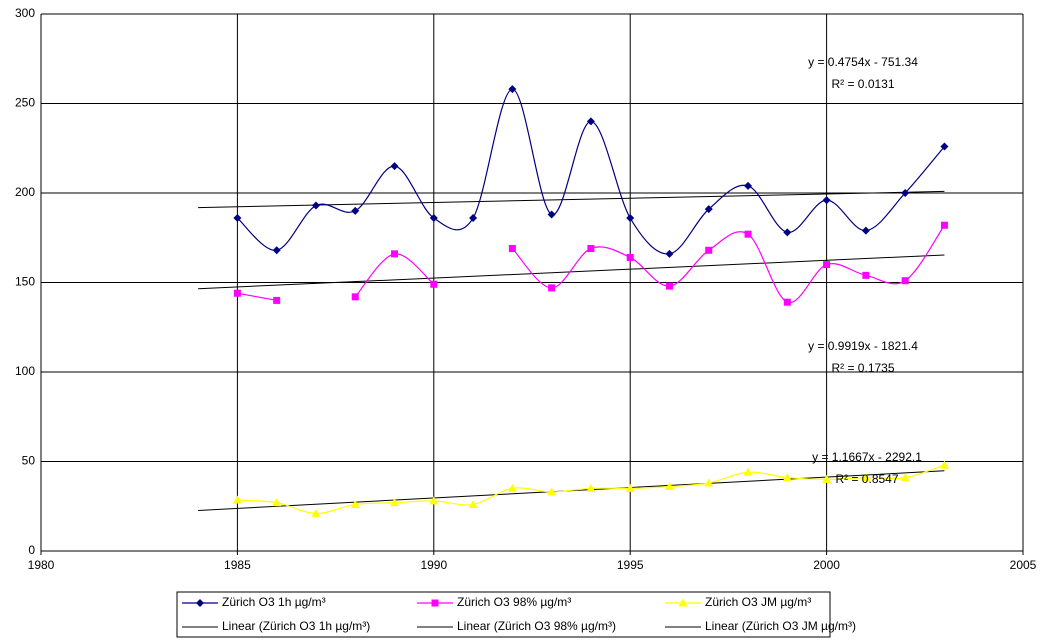 Image resolution: width=1043 pixels, height=643 pixels. Describe the element at coordinates (25, 13) in the screenshot. I see `y-tick-label: 300` at that location.